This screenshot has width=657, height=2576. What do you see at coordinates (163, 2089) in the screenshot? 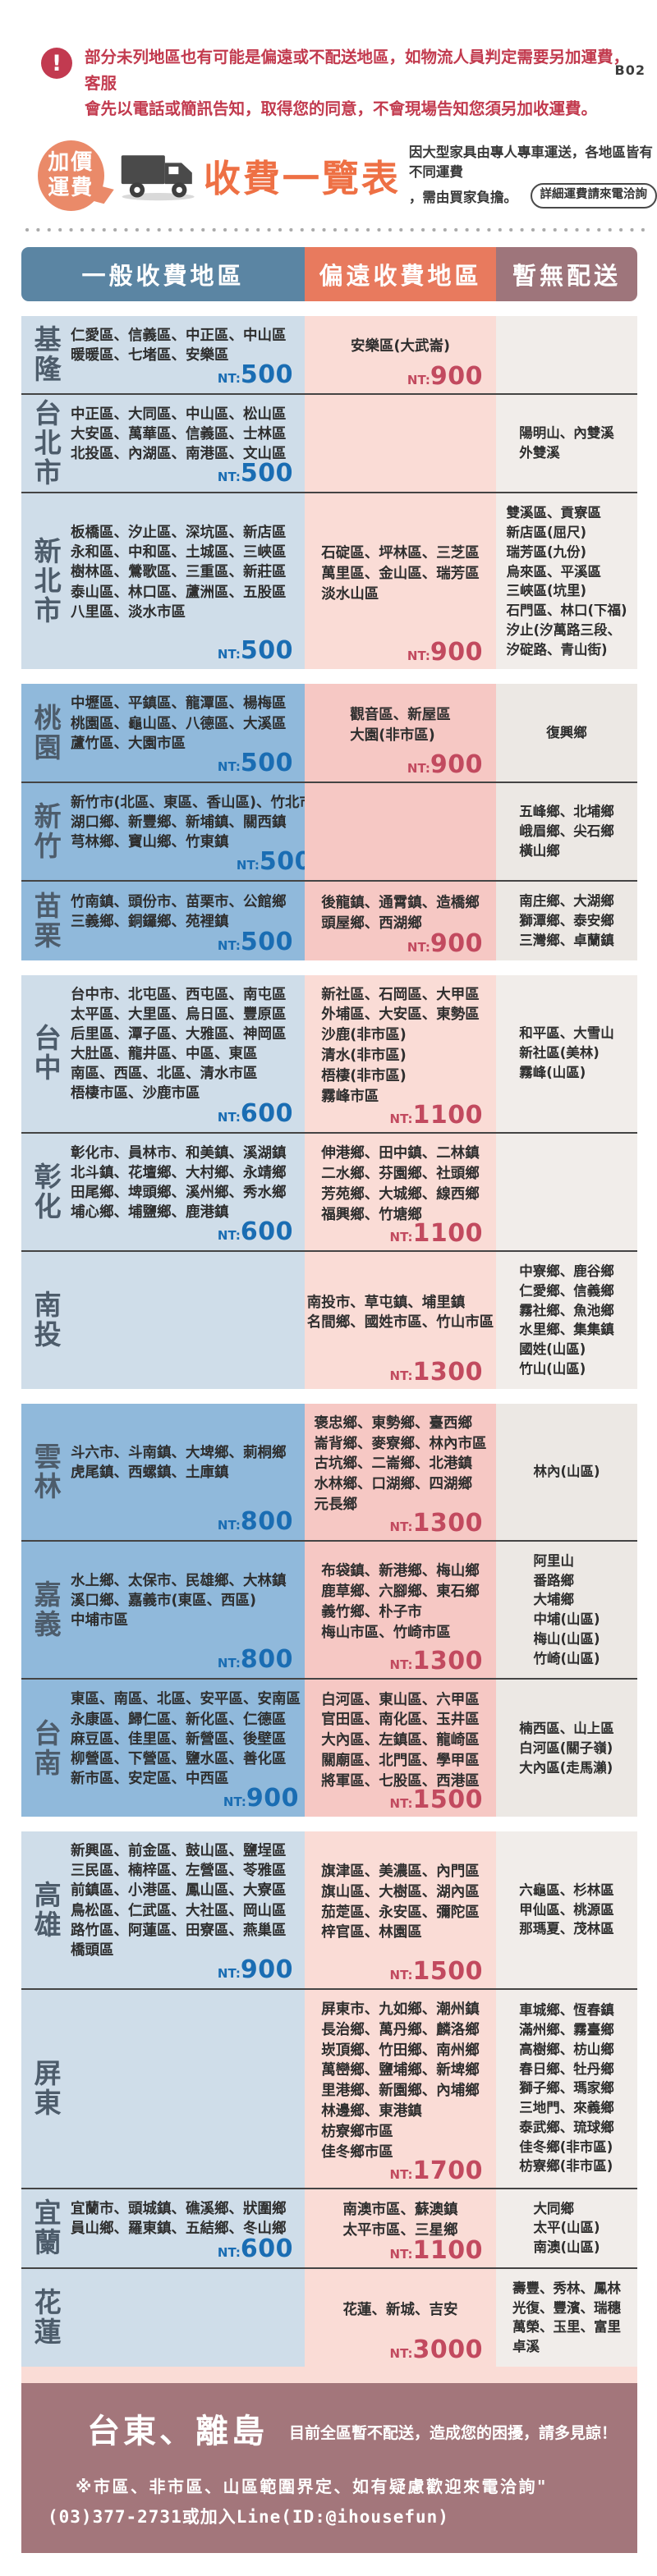
I see `general-fee-cell: 屏東` at bounding box center [163, 2089].